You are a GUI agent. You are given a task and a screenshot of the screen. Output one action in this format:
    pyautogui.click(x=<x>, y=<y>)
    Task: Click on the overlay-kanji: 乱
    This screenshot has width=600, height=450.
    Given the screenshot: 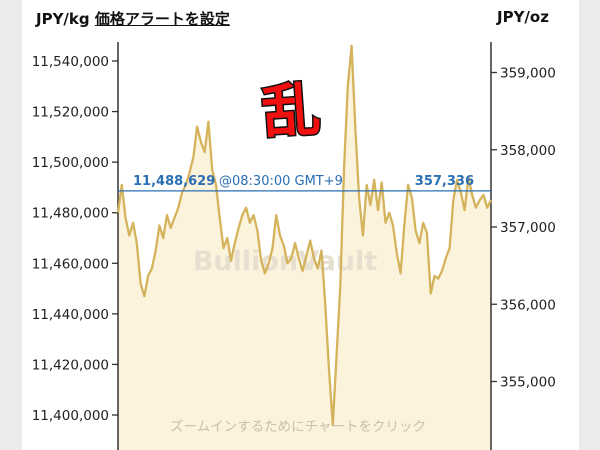 What is the action you would take?
    pyautogui.click(x=291, y=111)
    